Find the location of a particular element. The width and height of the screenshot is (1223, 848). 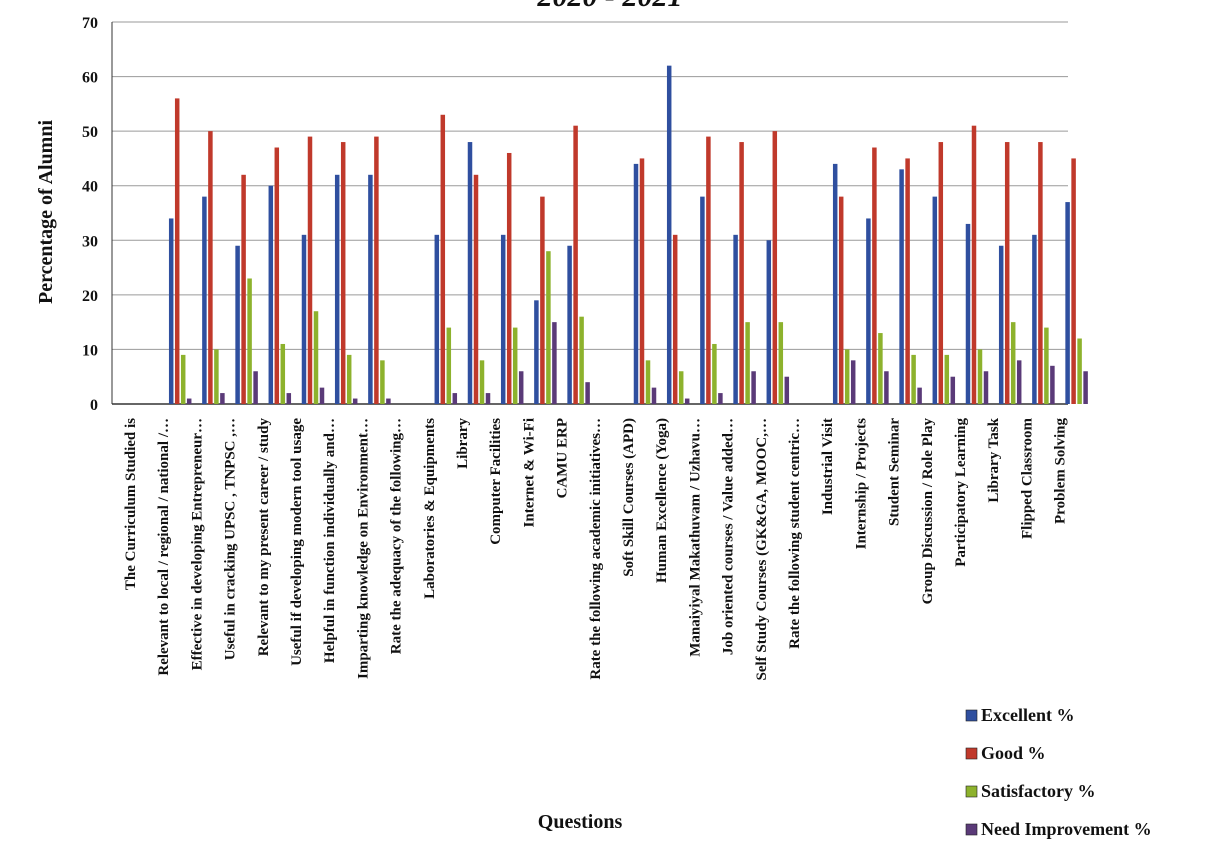

x-axis-title: Questions is located at coordinates (580, 822).